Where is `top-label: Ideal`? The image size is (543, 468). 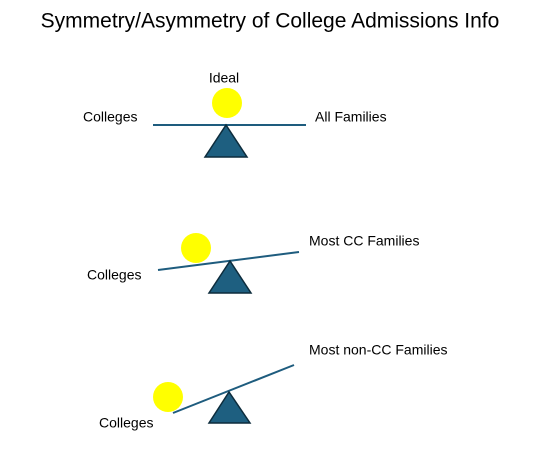 top-label: Ideal is located at coordinates (224, 78).